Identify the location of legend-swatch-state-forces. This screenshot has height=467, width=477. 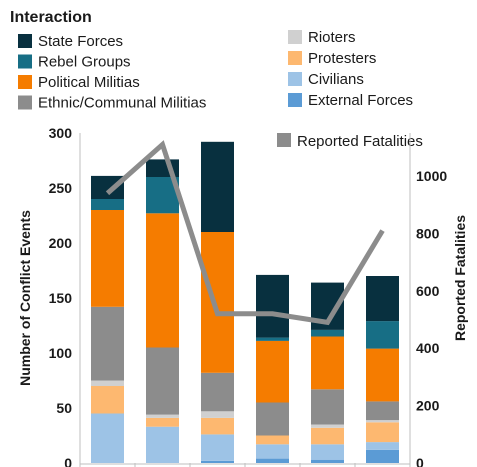
(25, 41).